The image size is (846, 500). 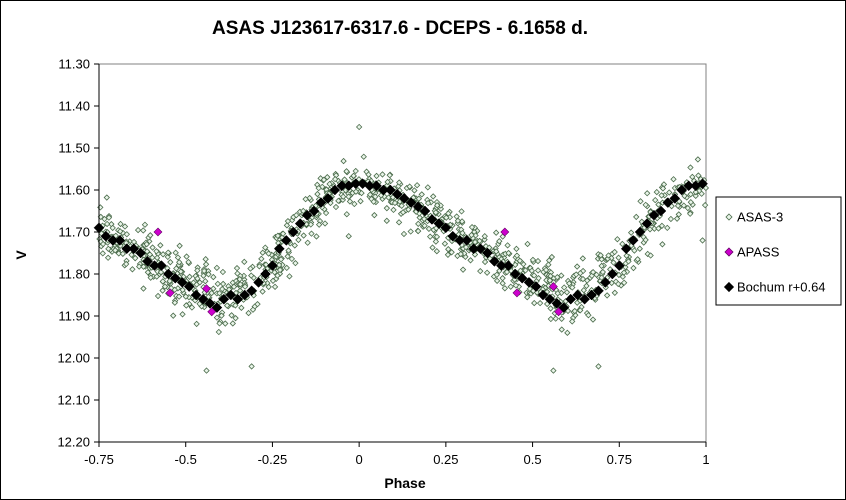 What do you see at coordinates (760, 217) in the screenshot?
I see `legend-label: ASAS-3` at bounding box center [760, 217].